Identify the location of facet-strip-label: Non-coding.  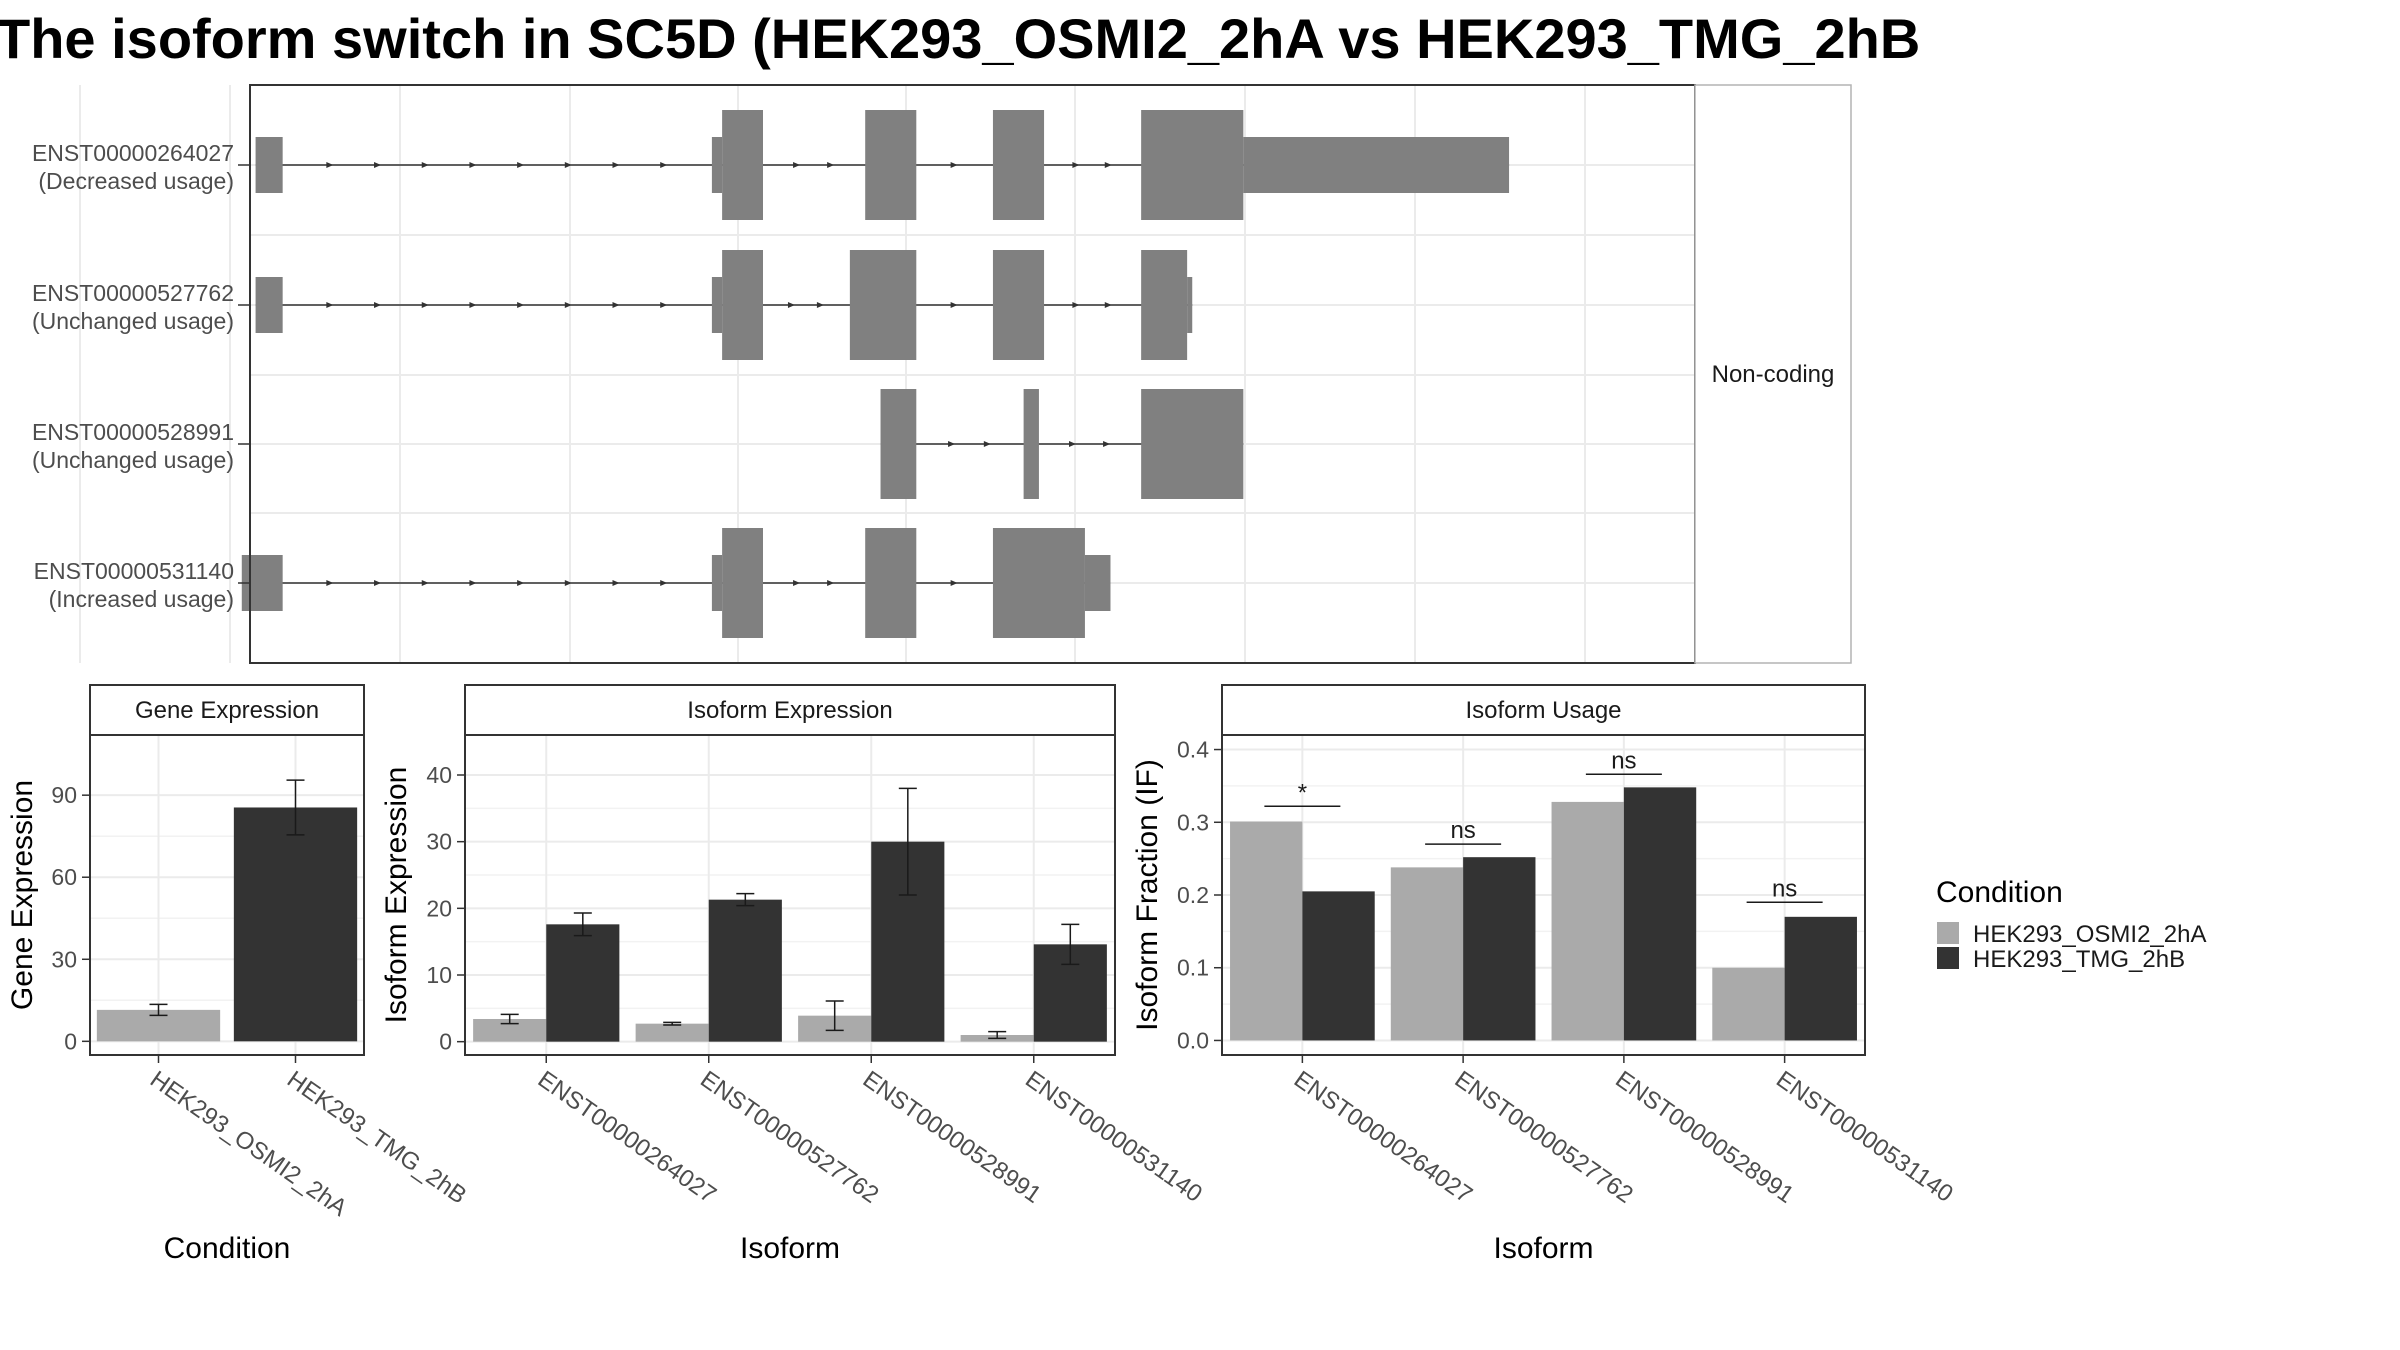
(1773, 374).